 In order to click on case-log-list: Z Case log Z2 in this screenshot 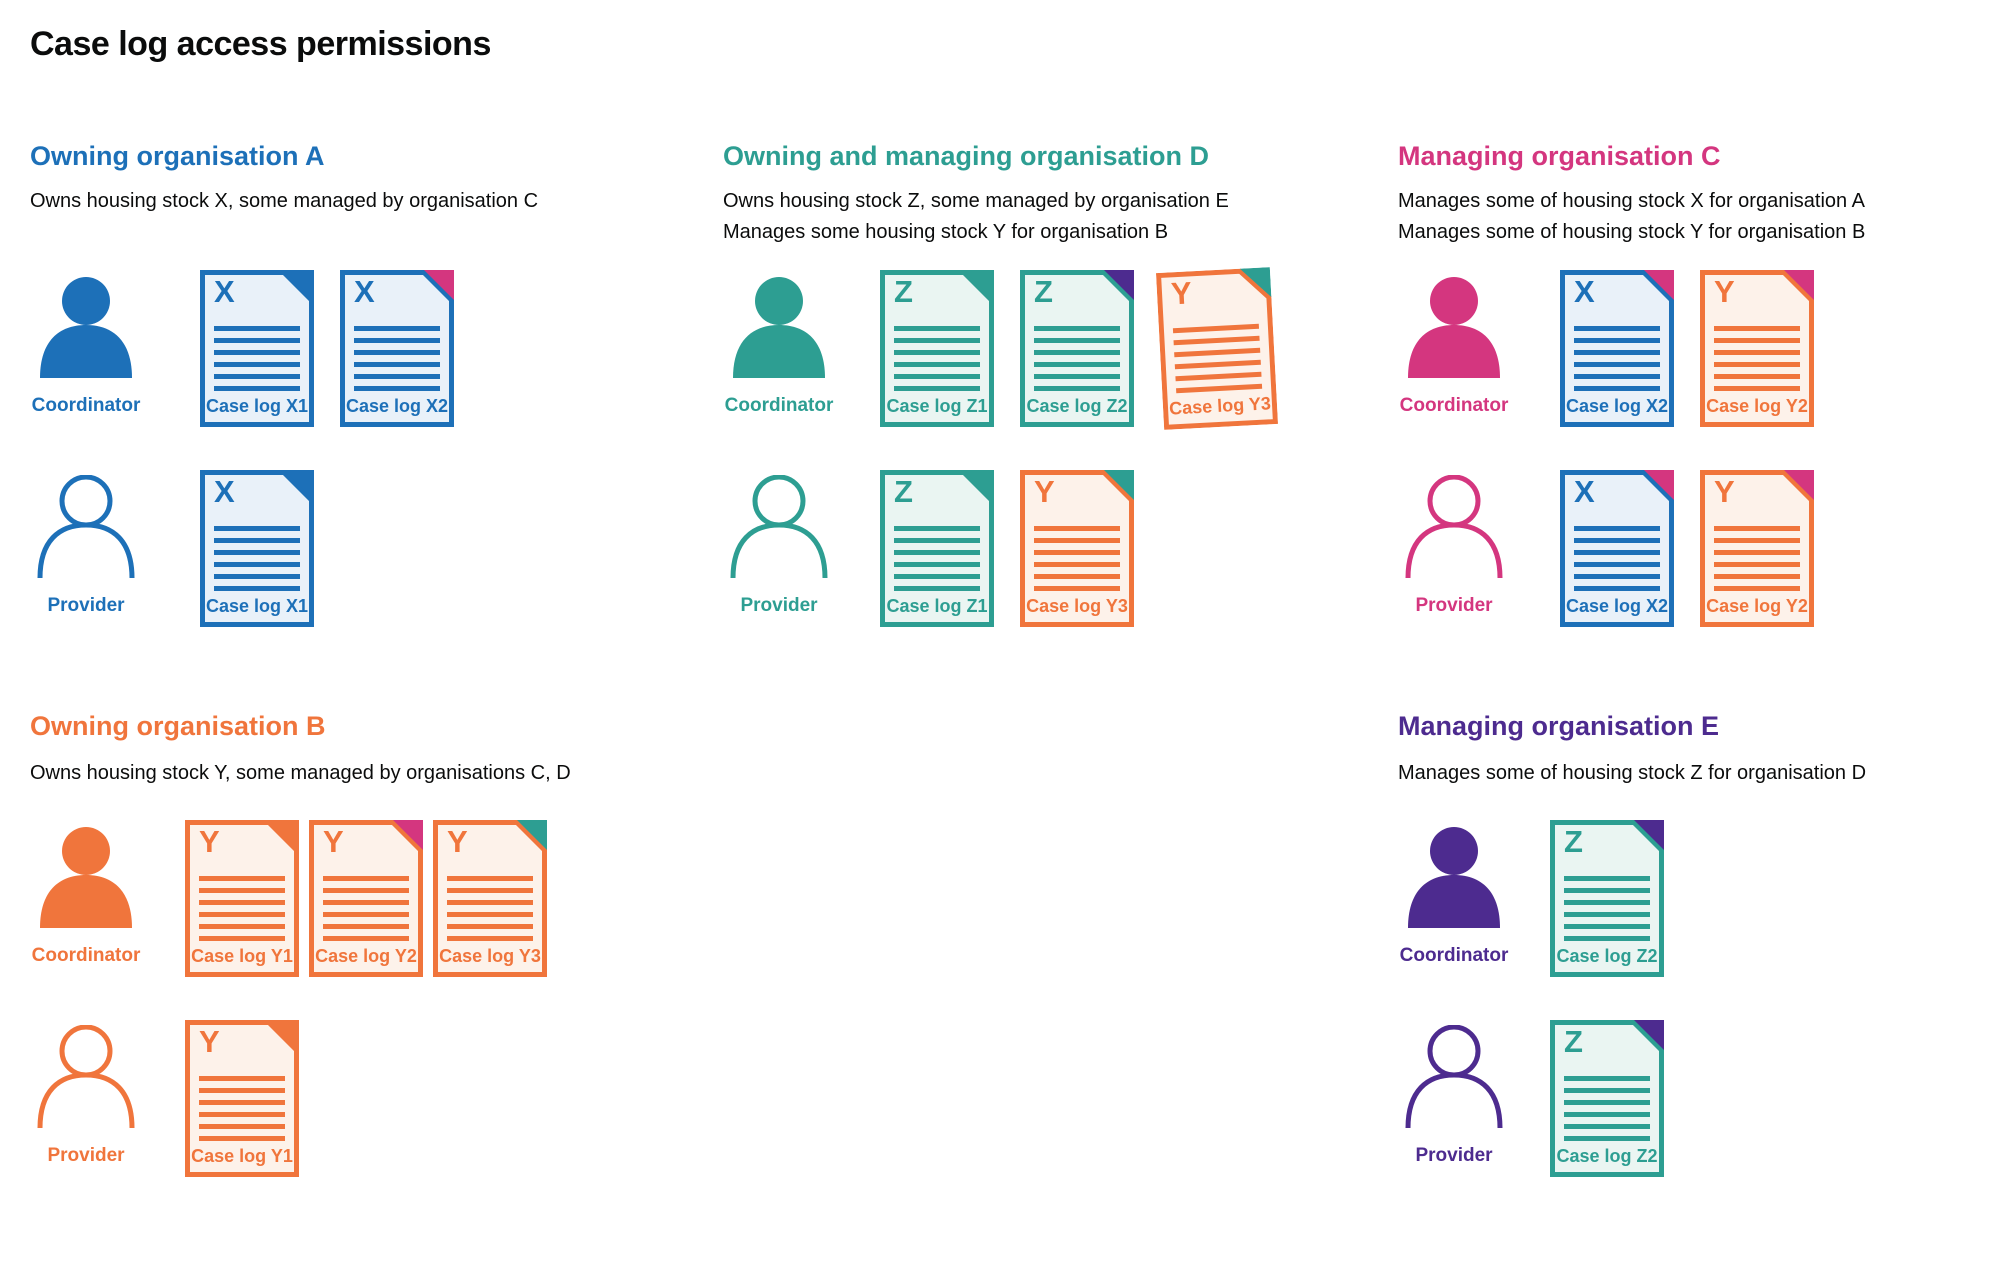, I will do `click(1607, 898)`.